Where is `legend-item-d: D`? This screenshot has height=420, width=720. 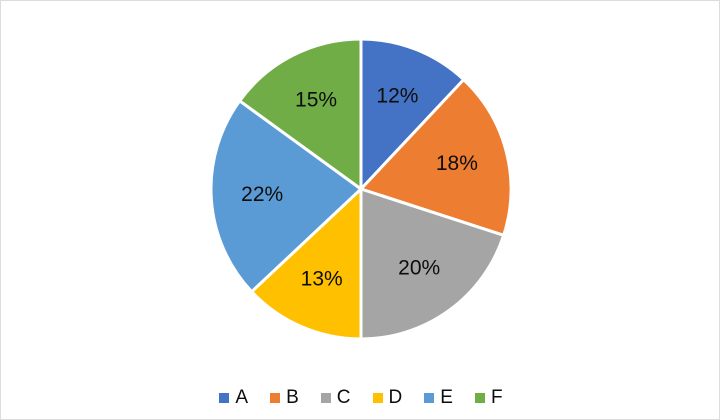 legend-item-d: D is located at coordinates (387, 397).